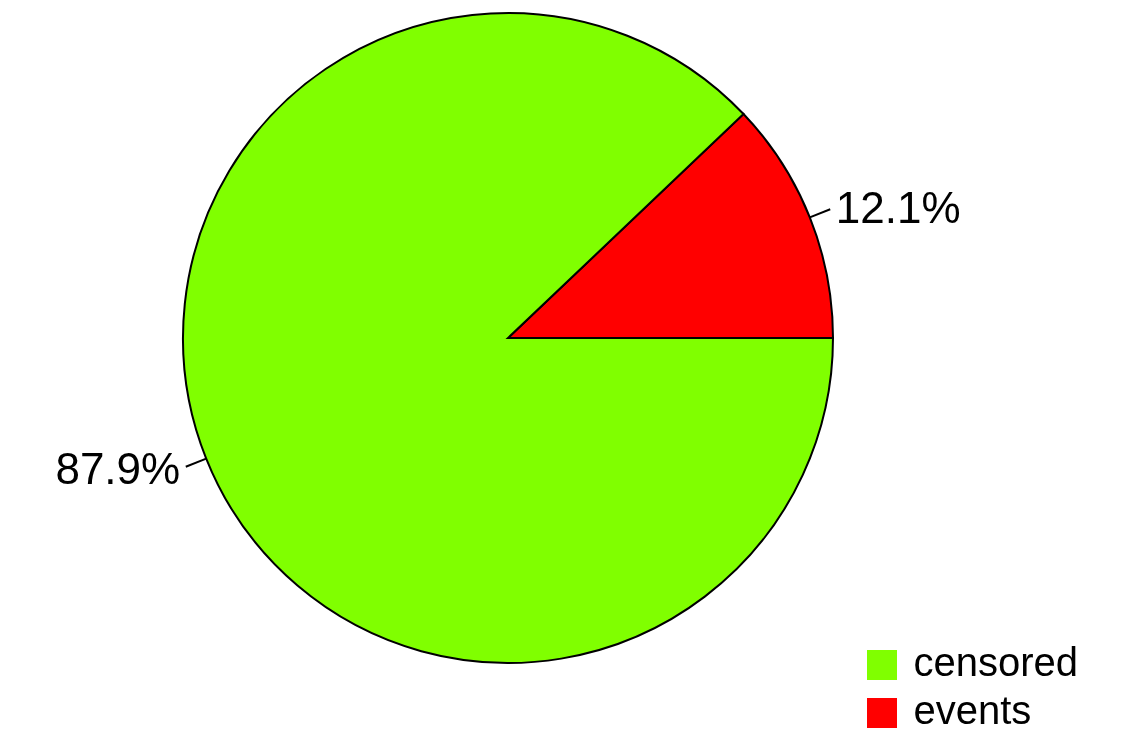 This screenshot has width=1121, height=742. Describe the element at coordinates (898, 207) in the screenshot. I see `data-label: 12.1%` at that location.